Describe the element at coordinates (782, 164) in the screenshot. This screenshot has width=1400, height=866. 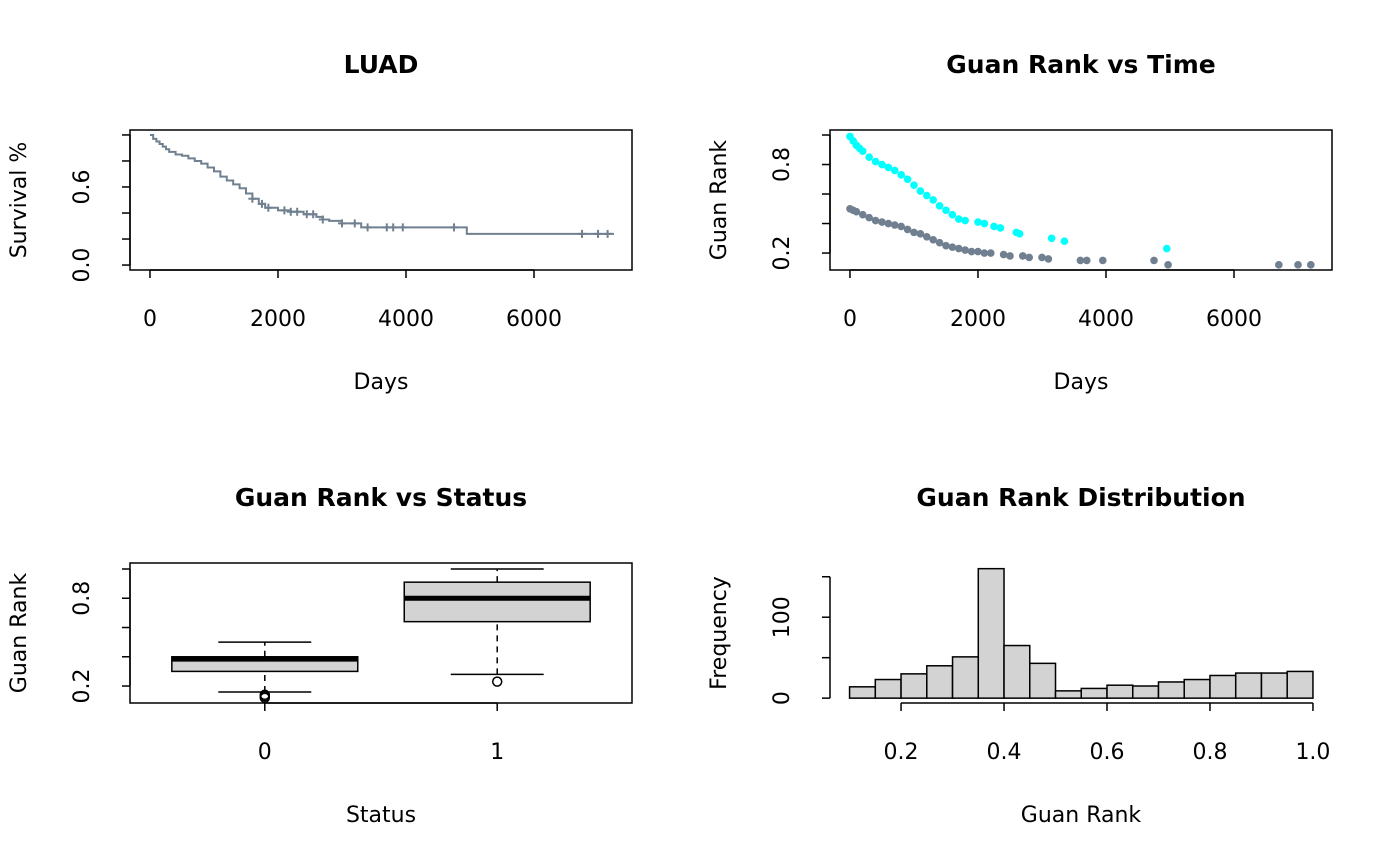
I see `y-tick-label: 0.8` at that location.